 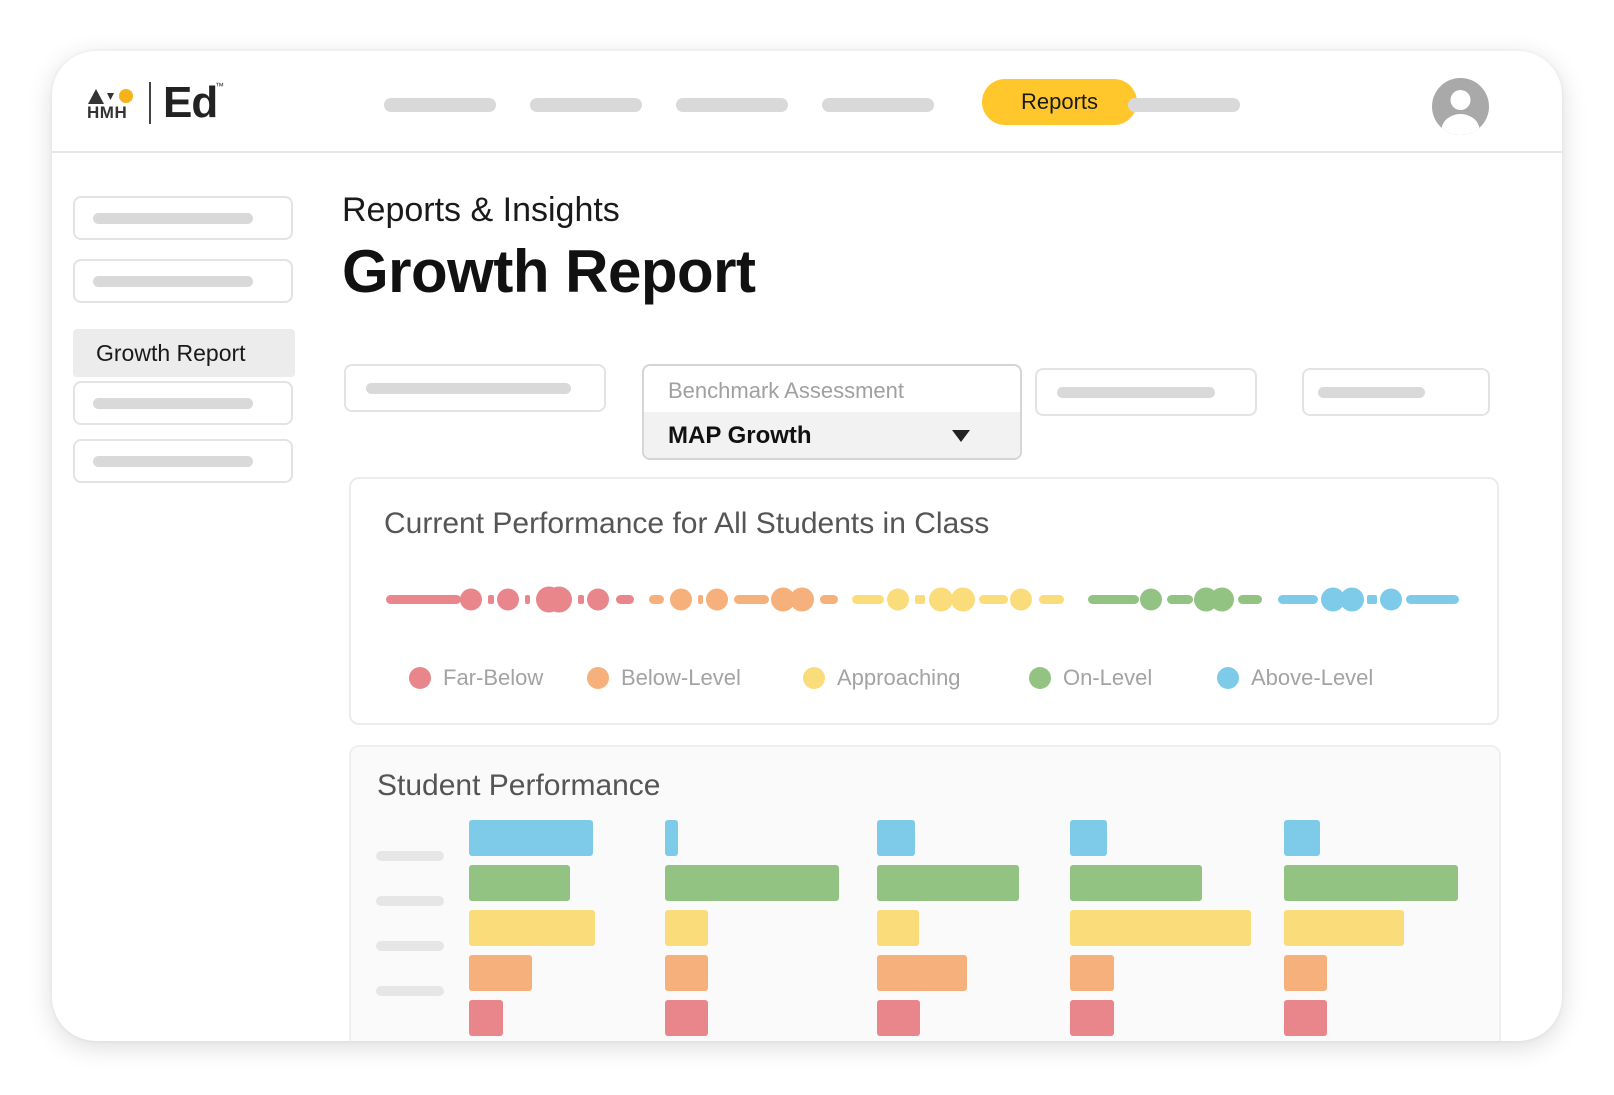 I want to click on legend-item-approaching: Approaching, so click(x=882, y=678).